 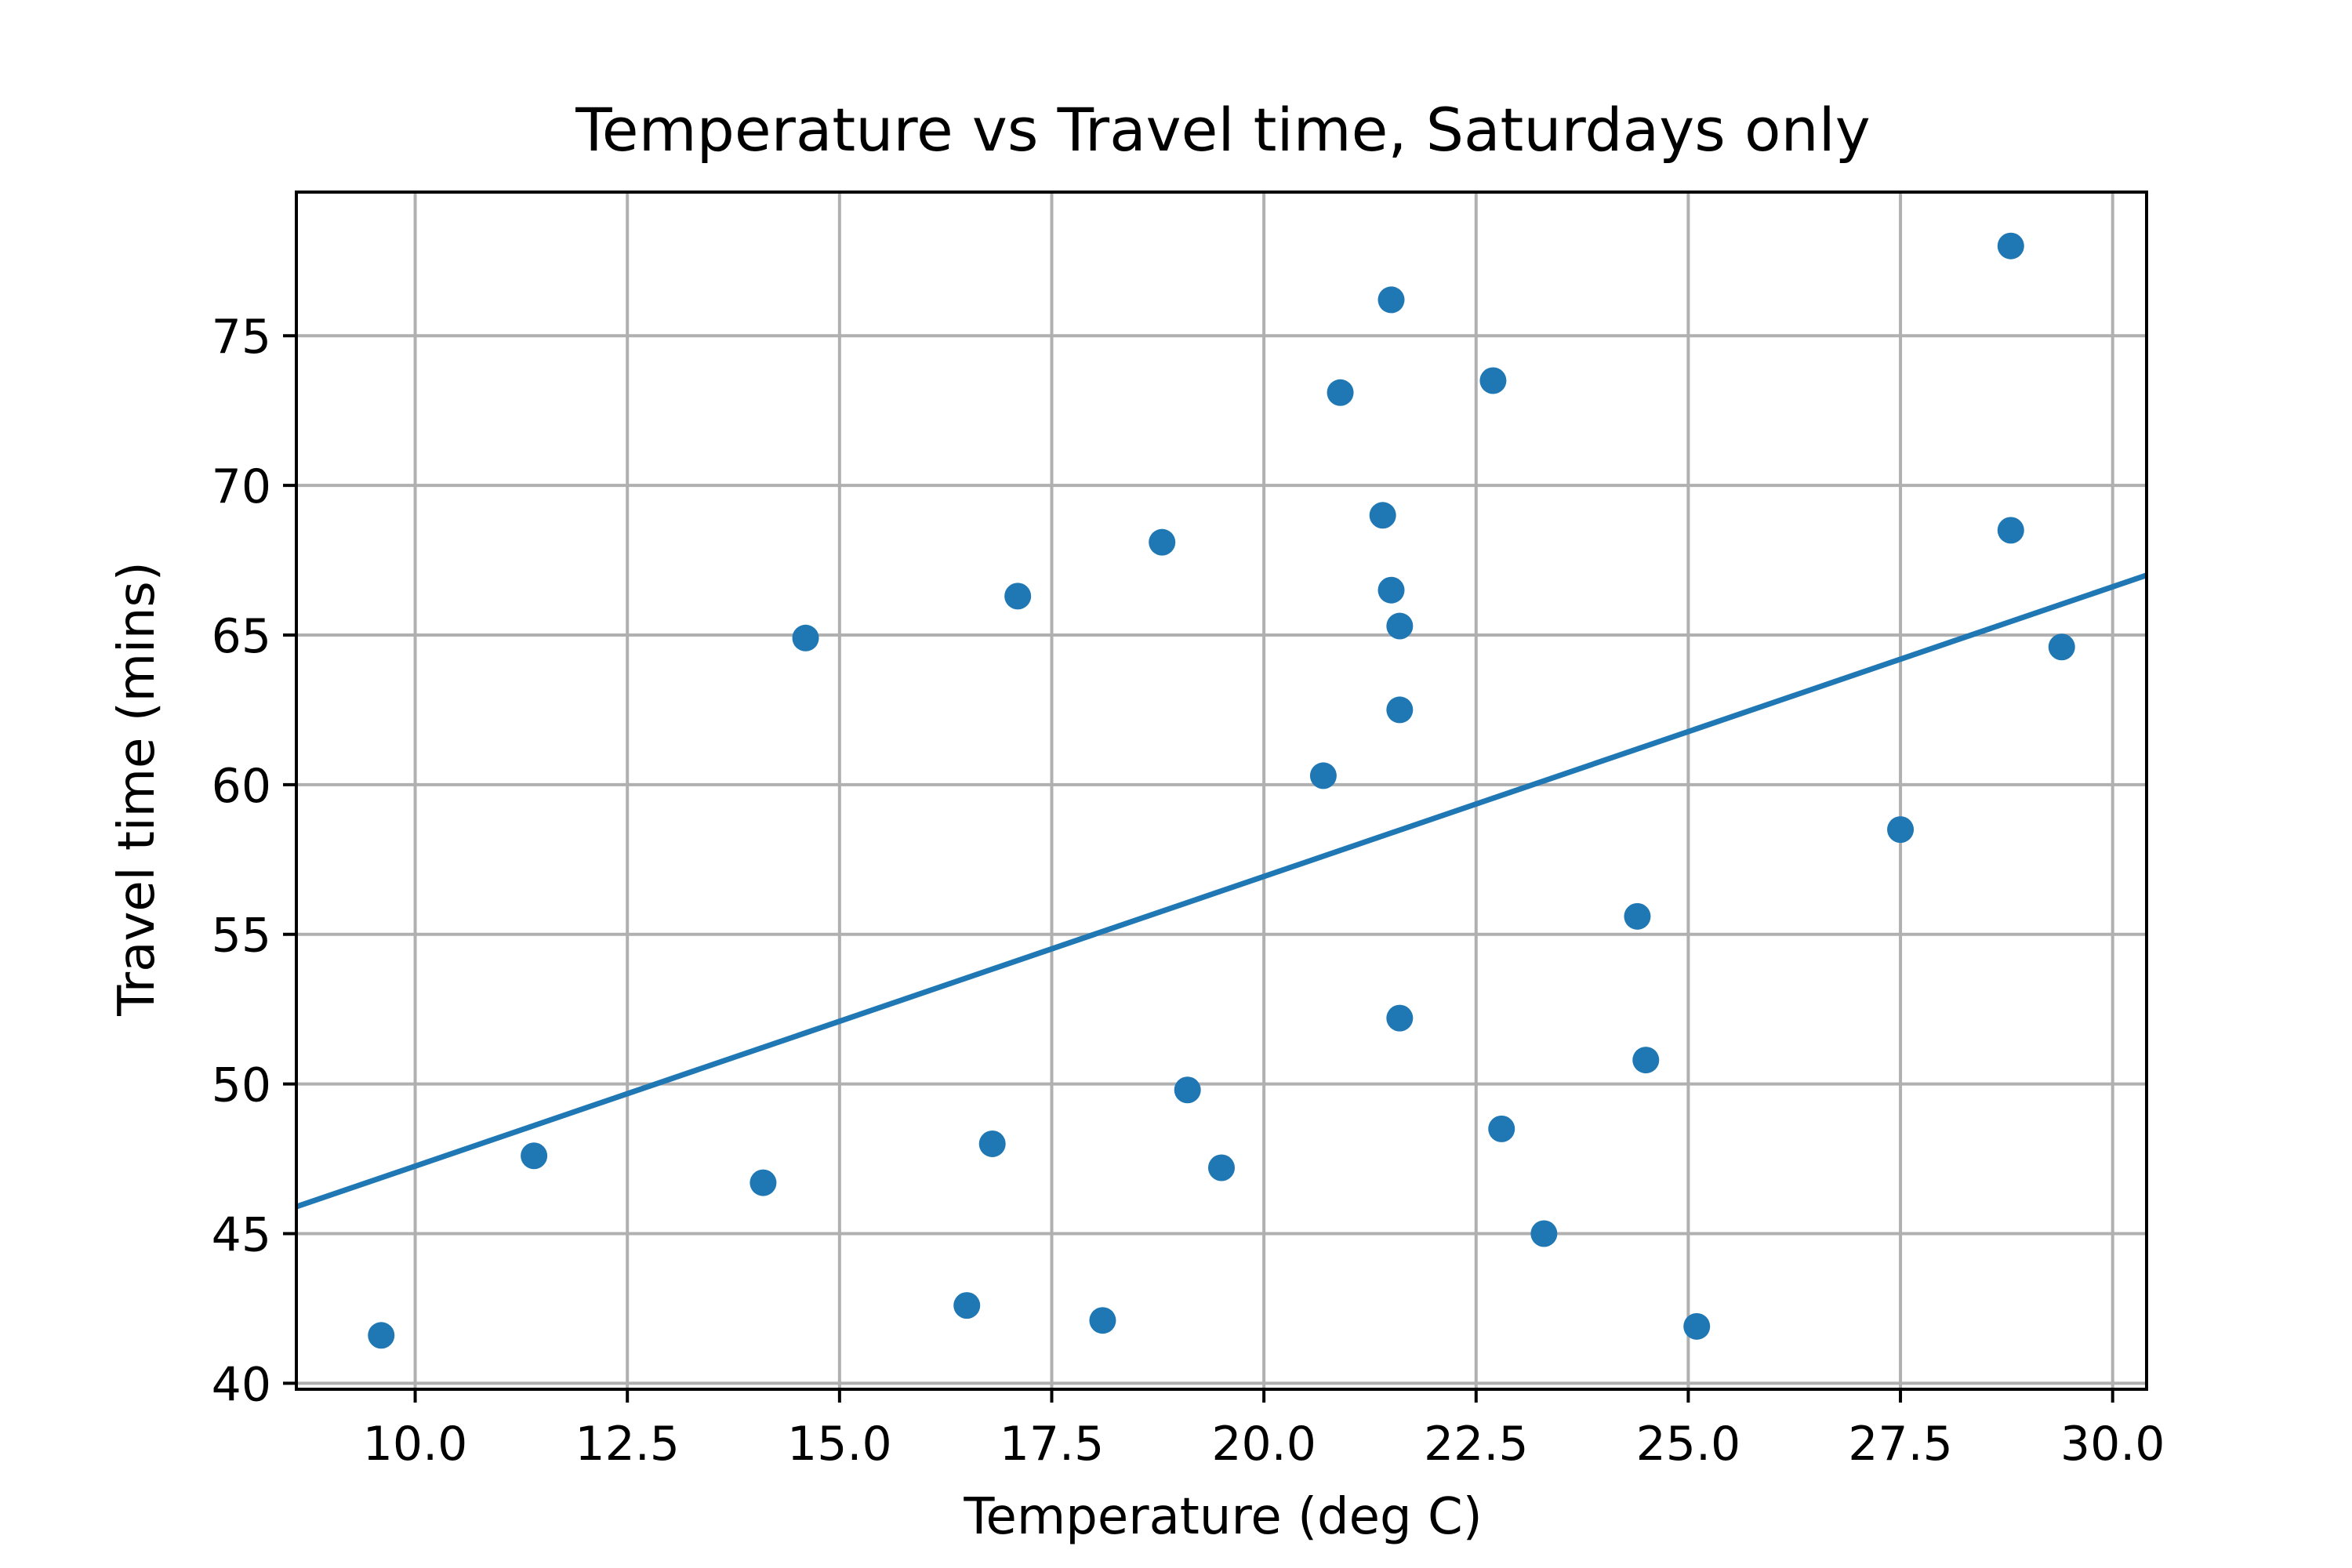 I want to click on y-tick-label: 65, so click(x=241, y=636).